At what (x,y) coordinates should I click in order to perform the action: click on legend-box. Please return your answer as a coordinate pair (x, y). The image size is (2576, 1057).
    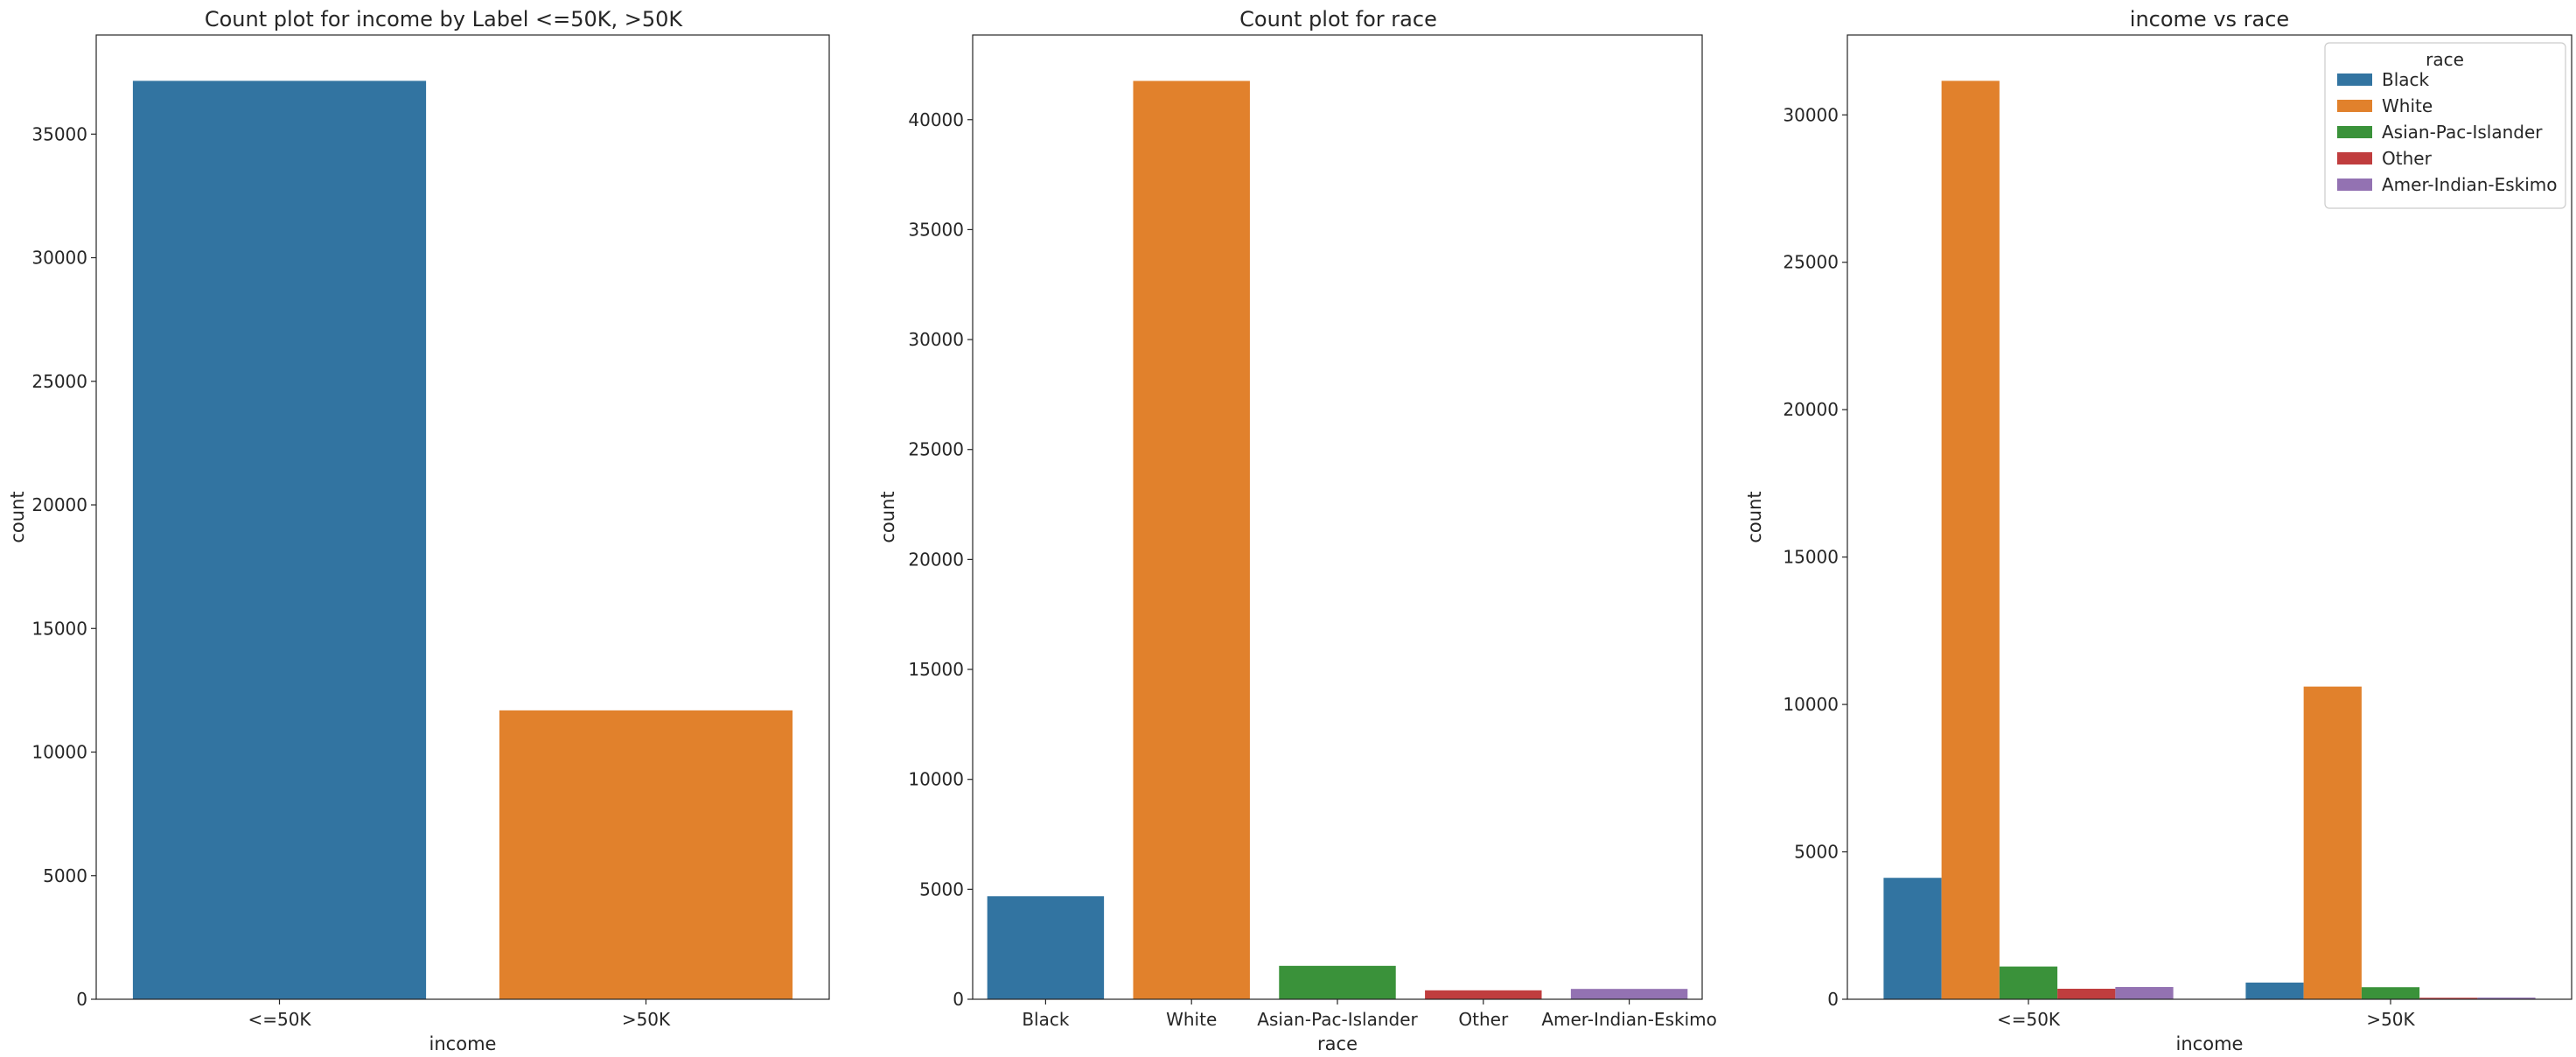
    Looking at the image, I should click on (2445, 125).